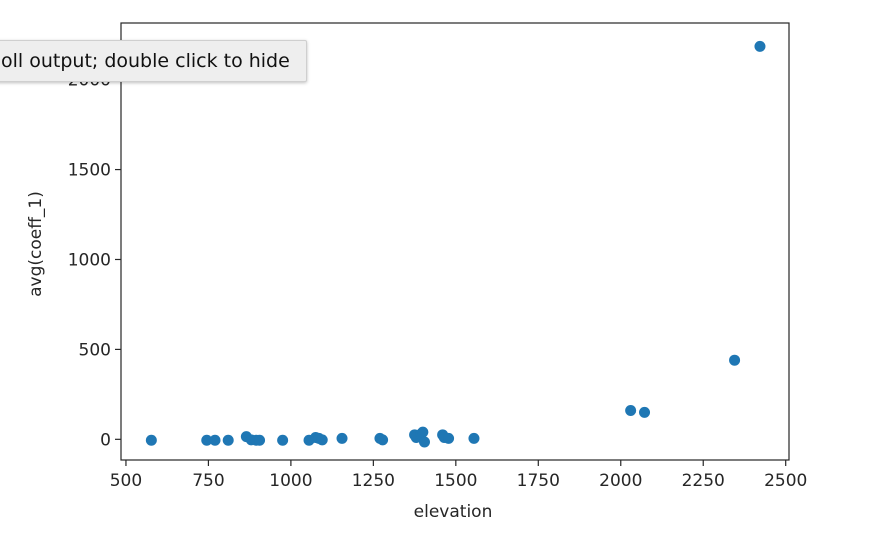  Describe the element at coordinates (455, 481) in the screenshot. I see `x-tick-label: 1500` at that location.